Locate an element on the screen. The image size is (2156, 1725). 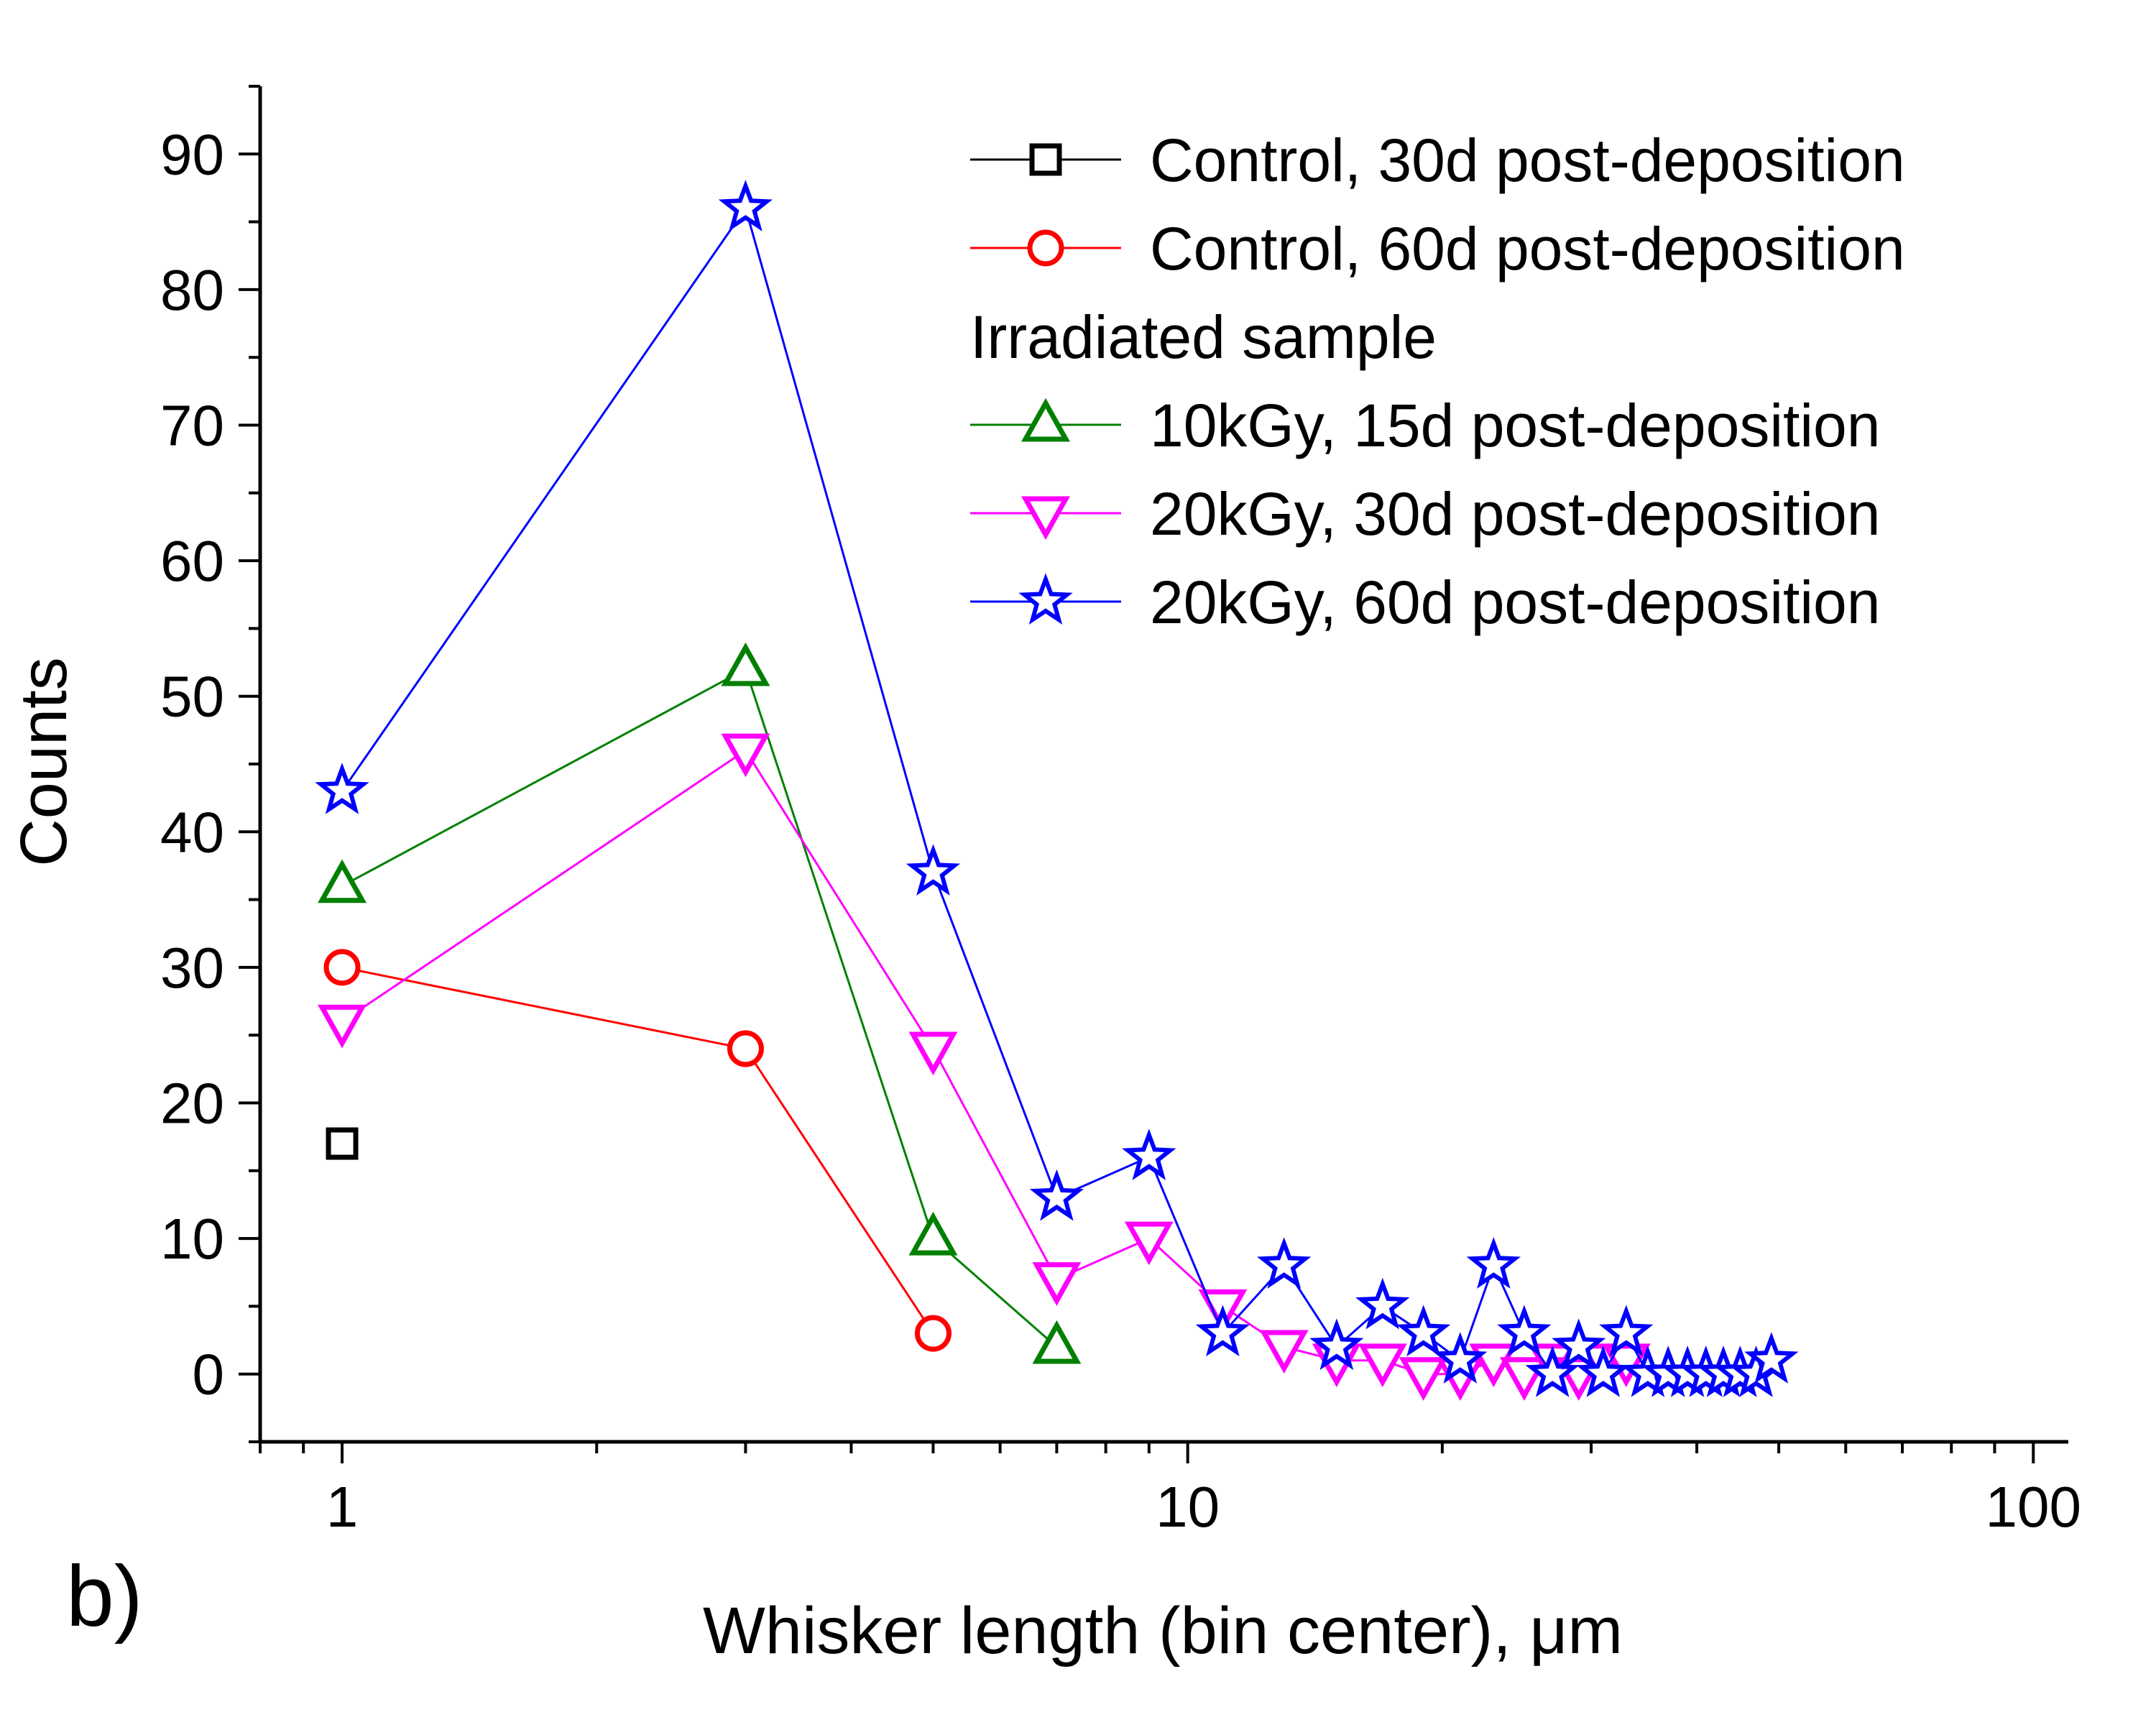
legend-entry: Control, 60d post-deposition is located at coordinates (1437, 248).